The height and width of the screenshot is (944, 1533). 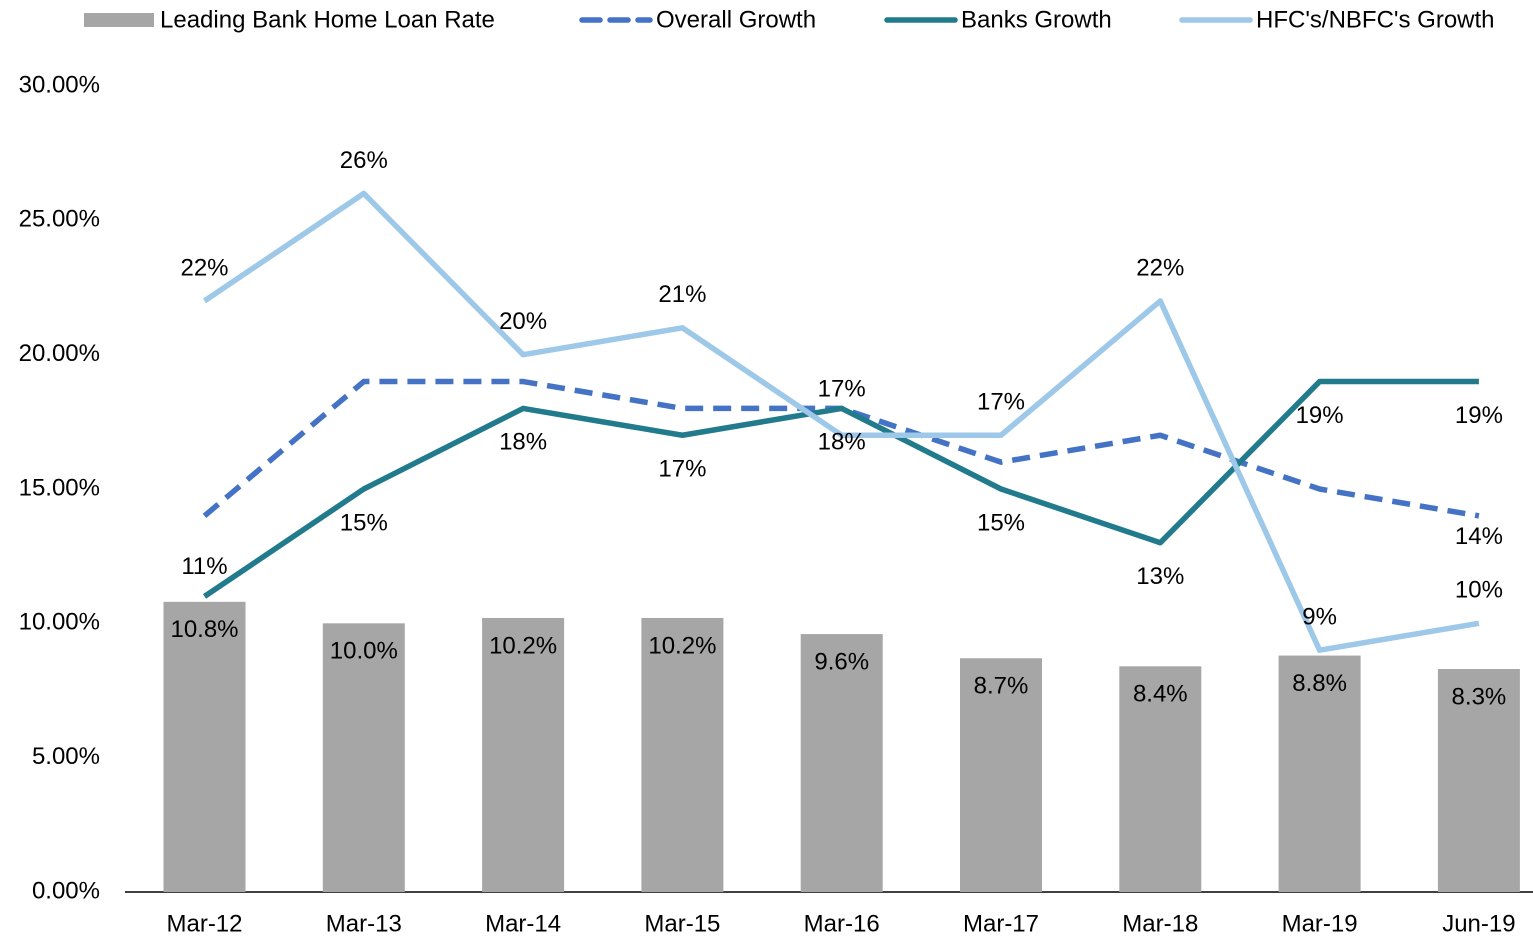 I want to click on y-tick-label: 20.00%, so click(x=59, y=353).